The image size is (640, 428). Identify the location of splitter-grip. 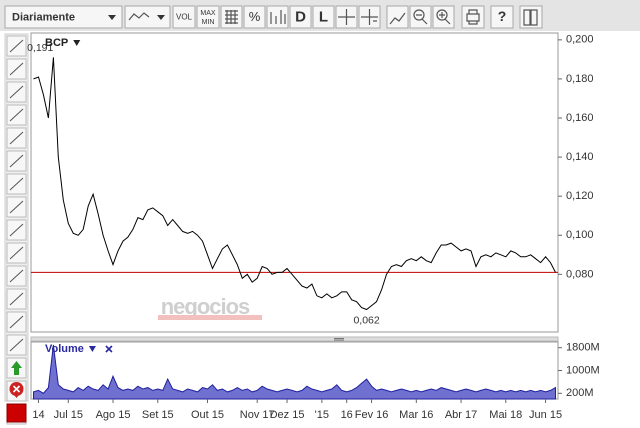
(339, 339).